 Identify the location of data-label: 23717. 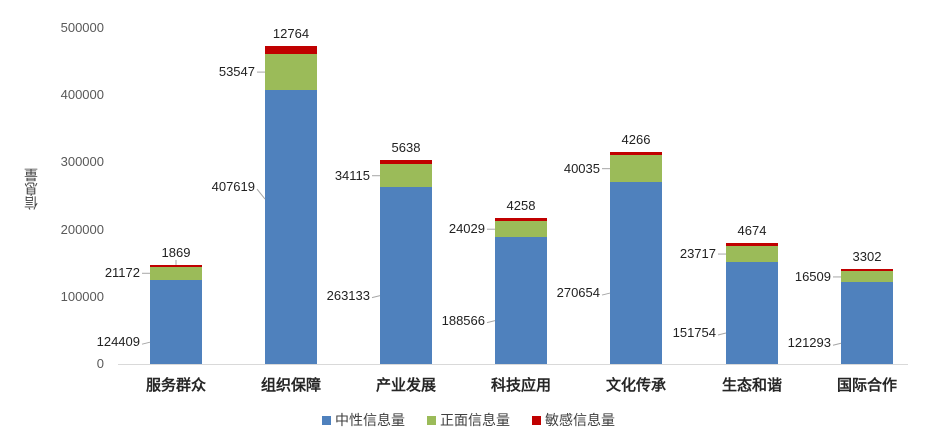
(697, 254).